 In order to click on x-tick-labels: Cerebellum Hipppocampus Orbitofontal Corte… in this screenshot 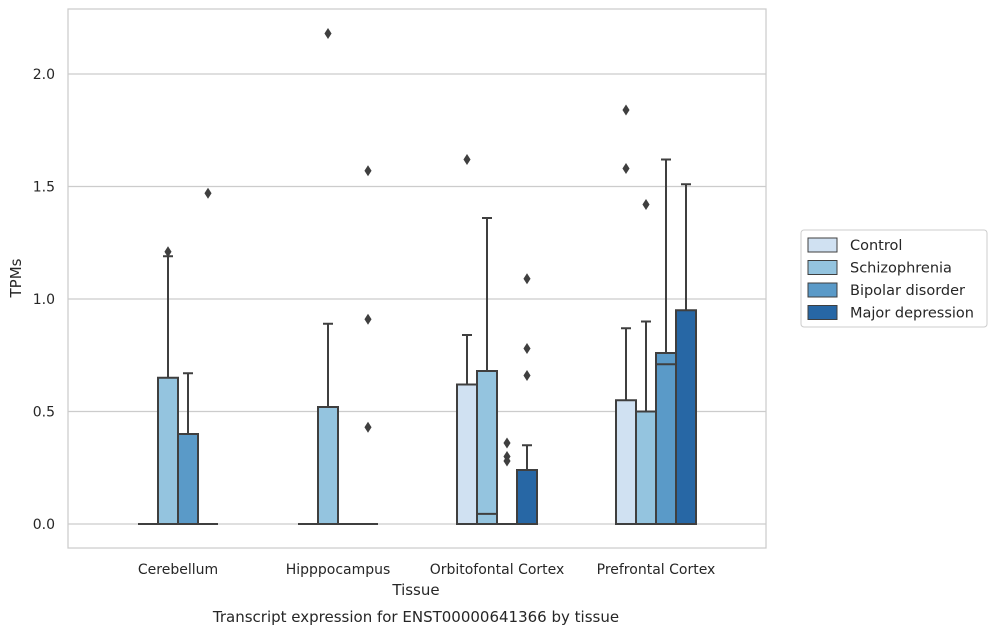, I will do `click(426, 570)`.